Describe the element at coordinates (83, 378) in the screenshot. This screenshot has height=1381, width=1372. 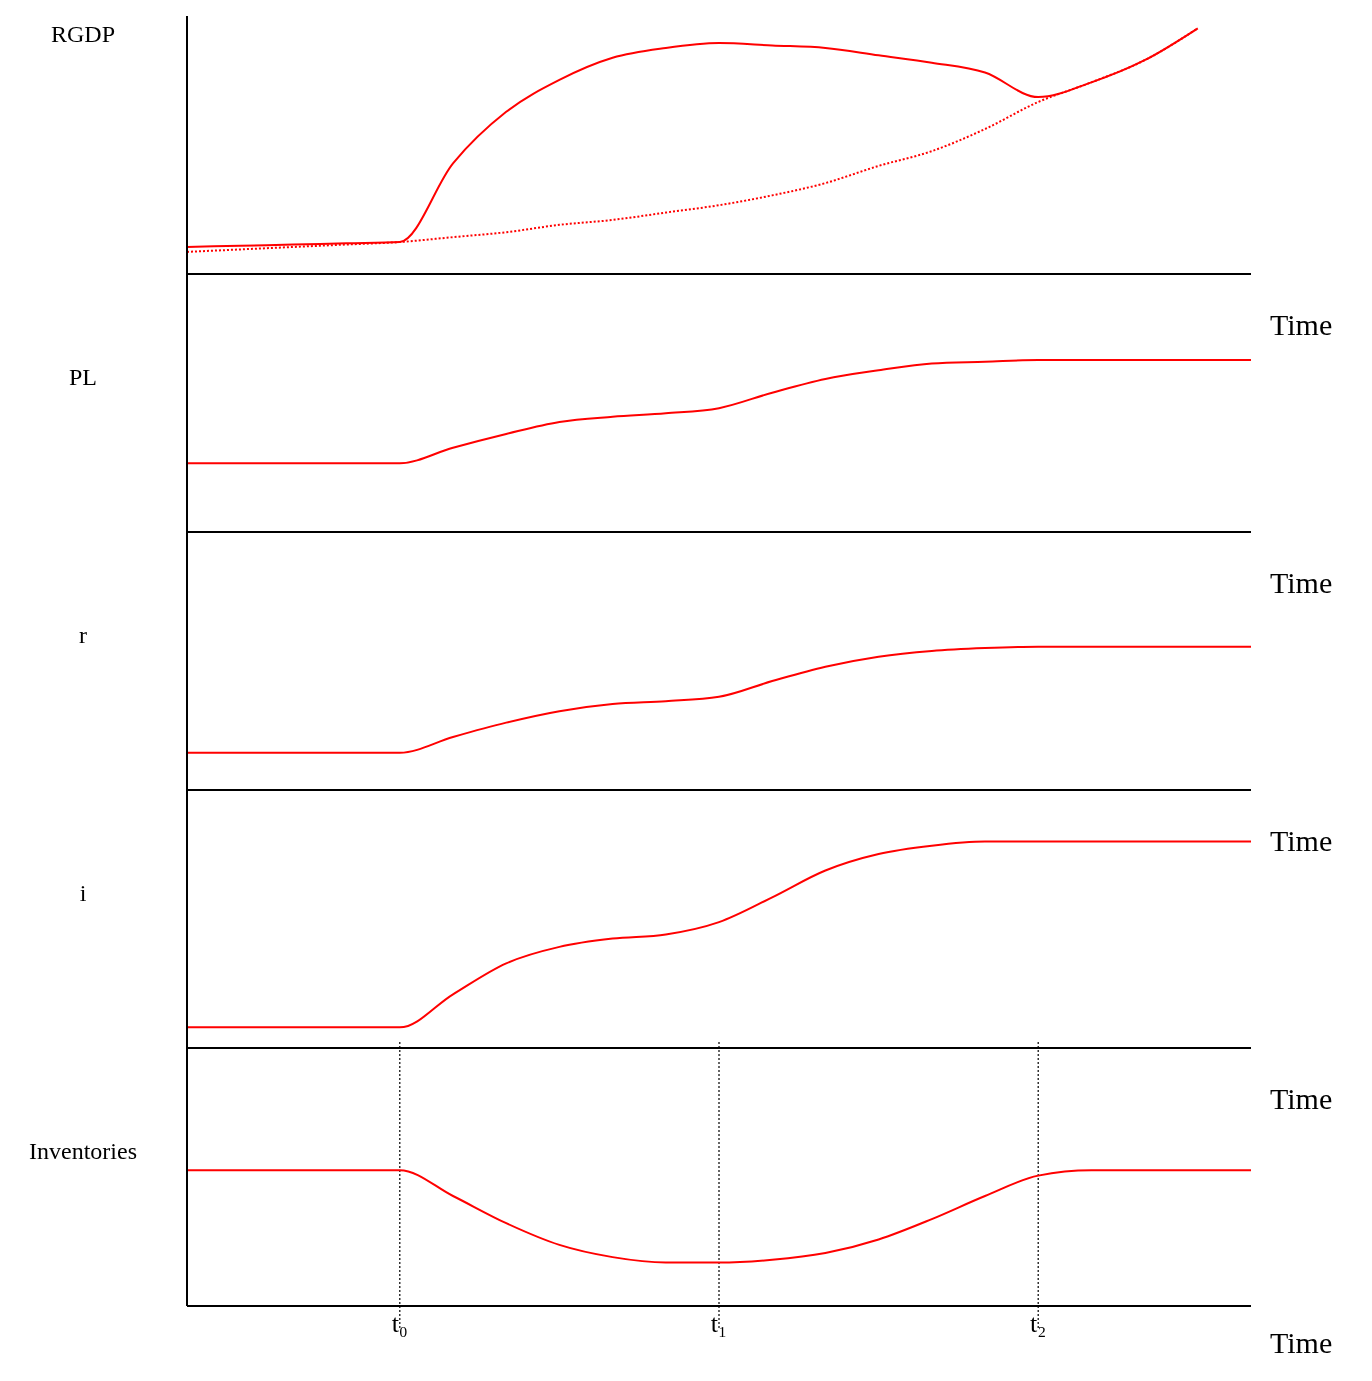
I see `y-axis-title: PL` at that location.